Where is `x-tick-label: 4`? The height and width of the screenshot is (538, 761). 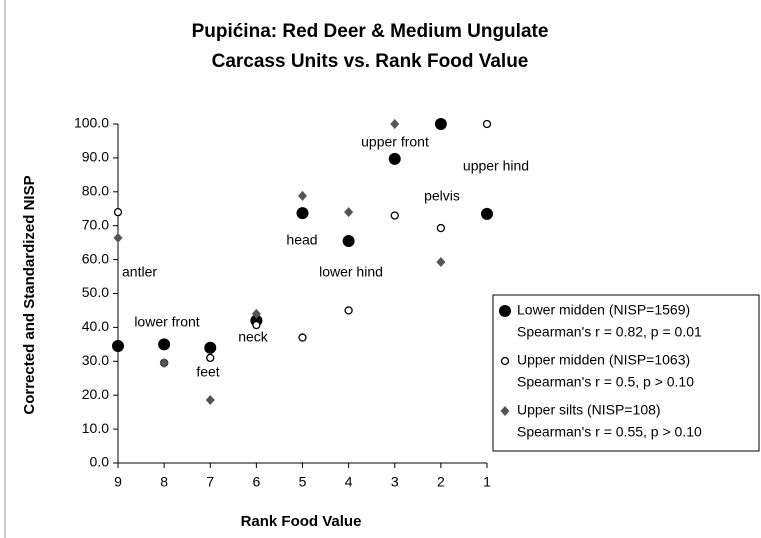 x-tick-label: 4 is located at coordinates (349, 482).